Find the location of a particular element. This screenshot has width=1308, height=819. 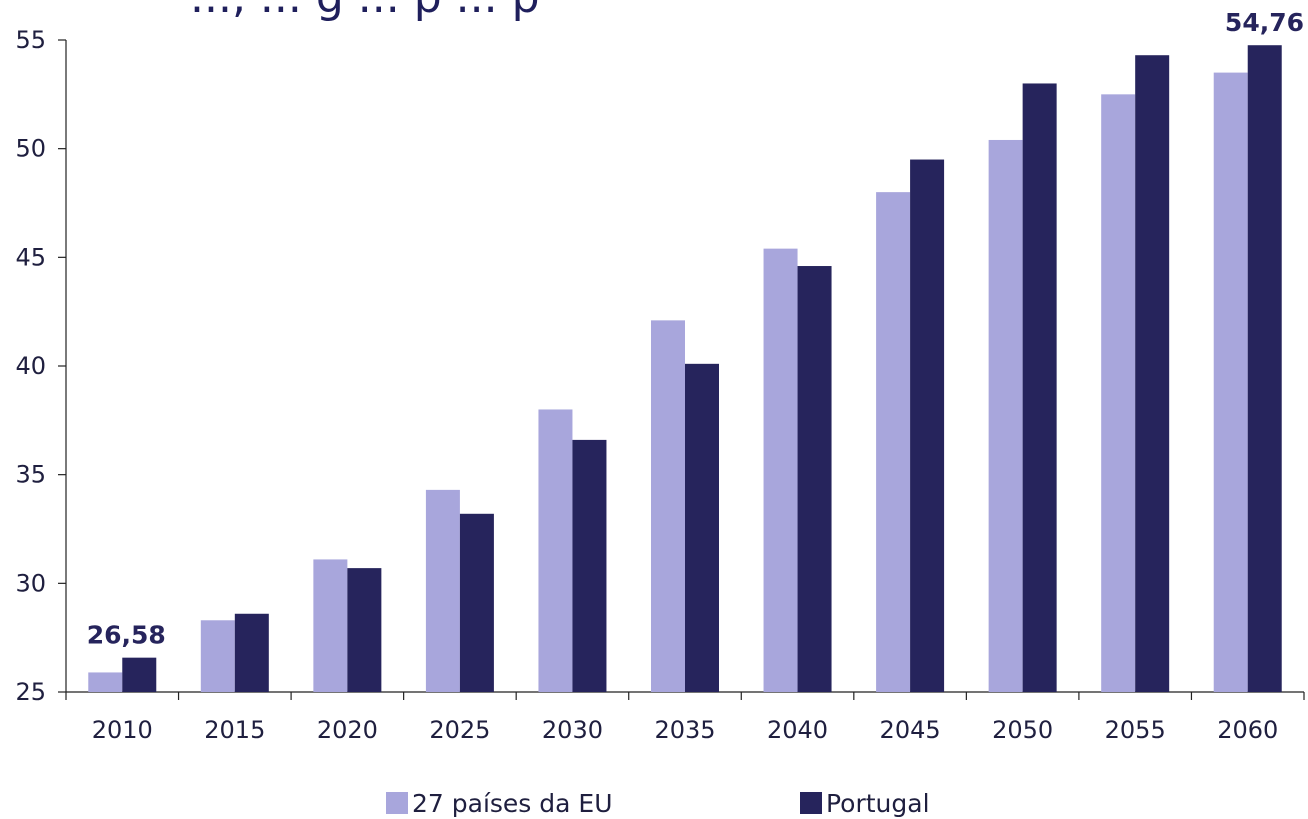

bar-portugal-2025 is located at coordinates (476, 602).